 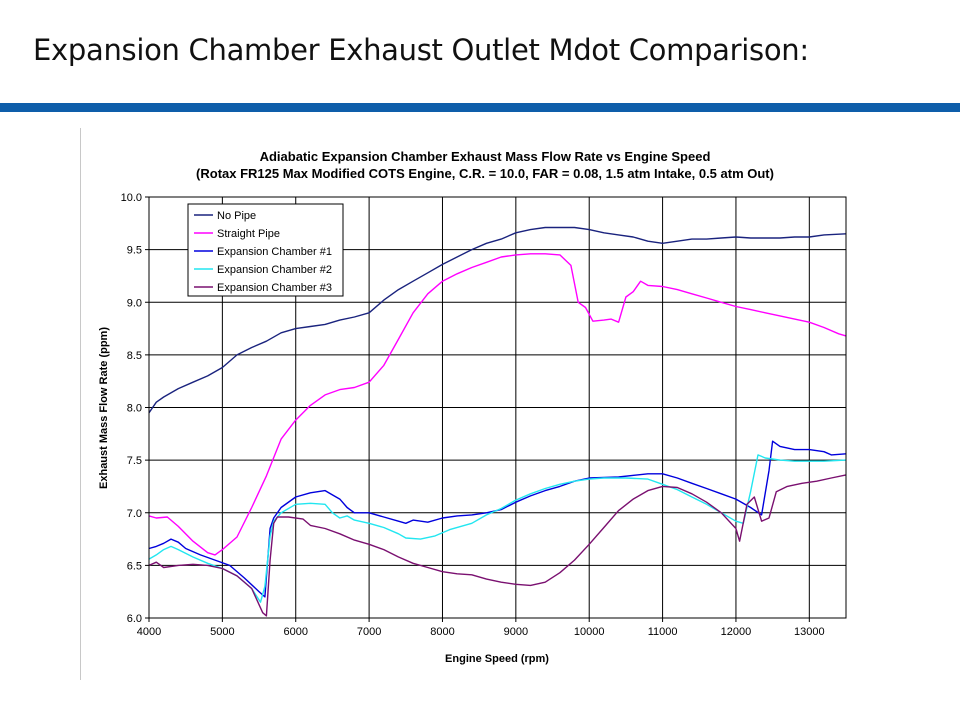 I want to click on x-tick-label: 13000, so click(x=809, y=632).